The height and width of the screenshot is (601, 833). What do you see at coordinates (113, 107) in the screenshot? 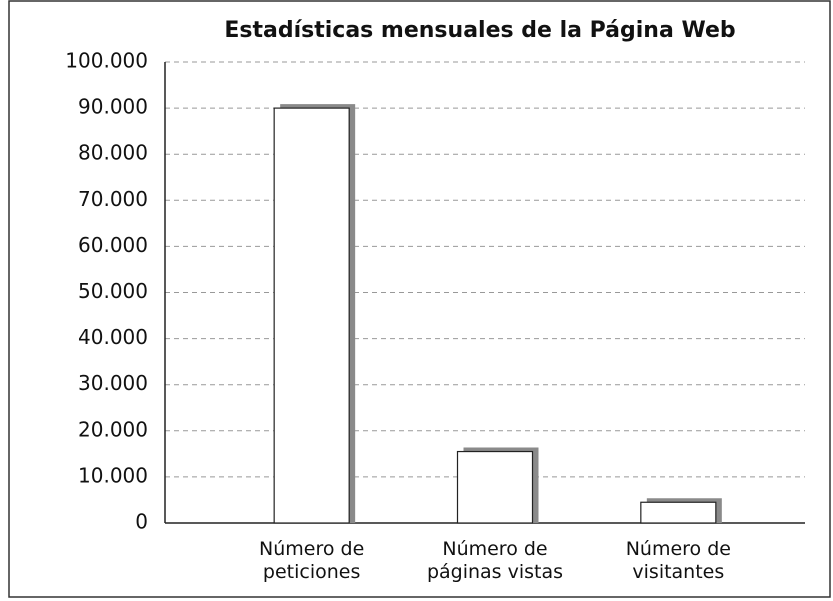
I see `y-tick-label: 90.000` at bounding box center [113, 107].